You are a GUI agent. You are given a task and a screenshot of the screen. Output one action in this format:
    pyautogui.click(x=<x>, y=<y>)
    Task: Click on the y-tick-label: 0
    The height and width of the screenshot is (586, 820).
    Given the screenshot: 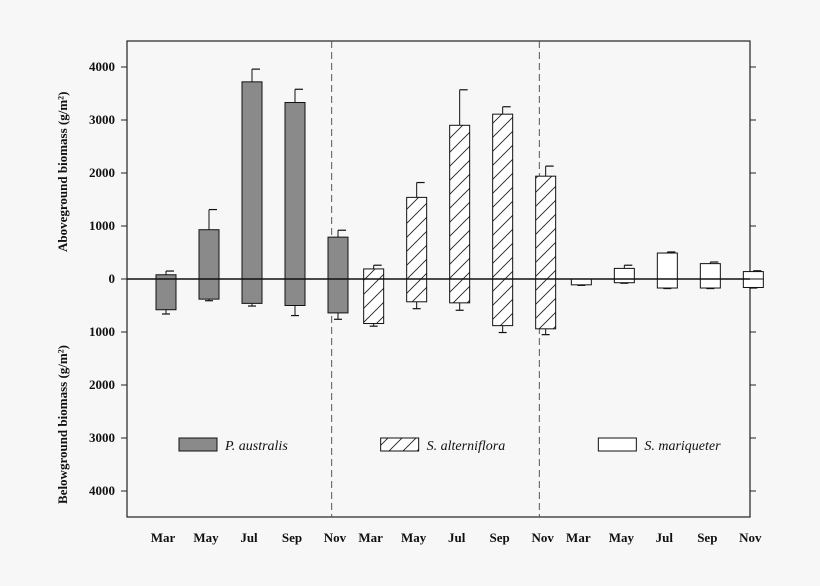 What is the action you would take?
    pyautogui.click(x=112, y=278)
    